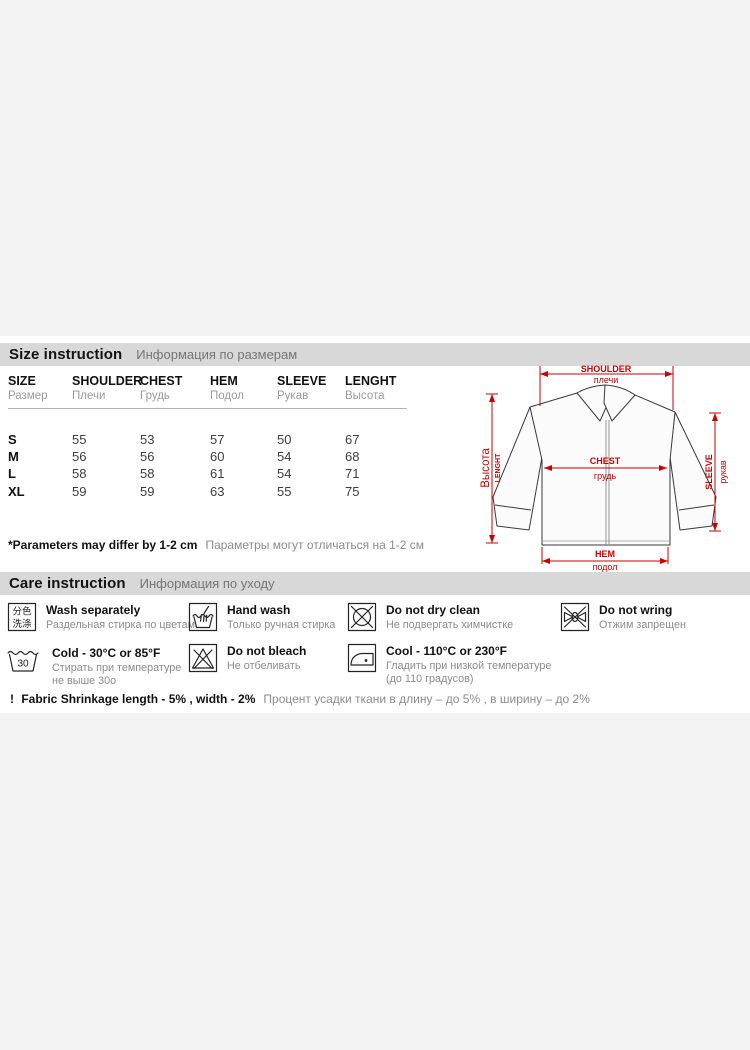 The image size is (750, 1050). Describe the element at coordinates (22, 612) in the screenshot. I see `svg-text: 分色` at that location.